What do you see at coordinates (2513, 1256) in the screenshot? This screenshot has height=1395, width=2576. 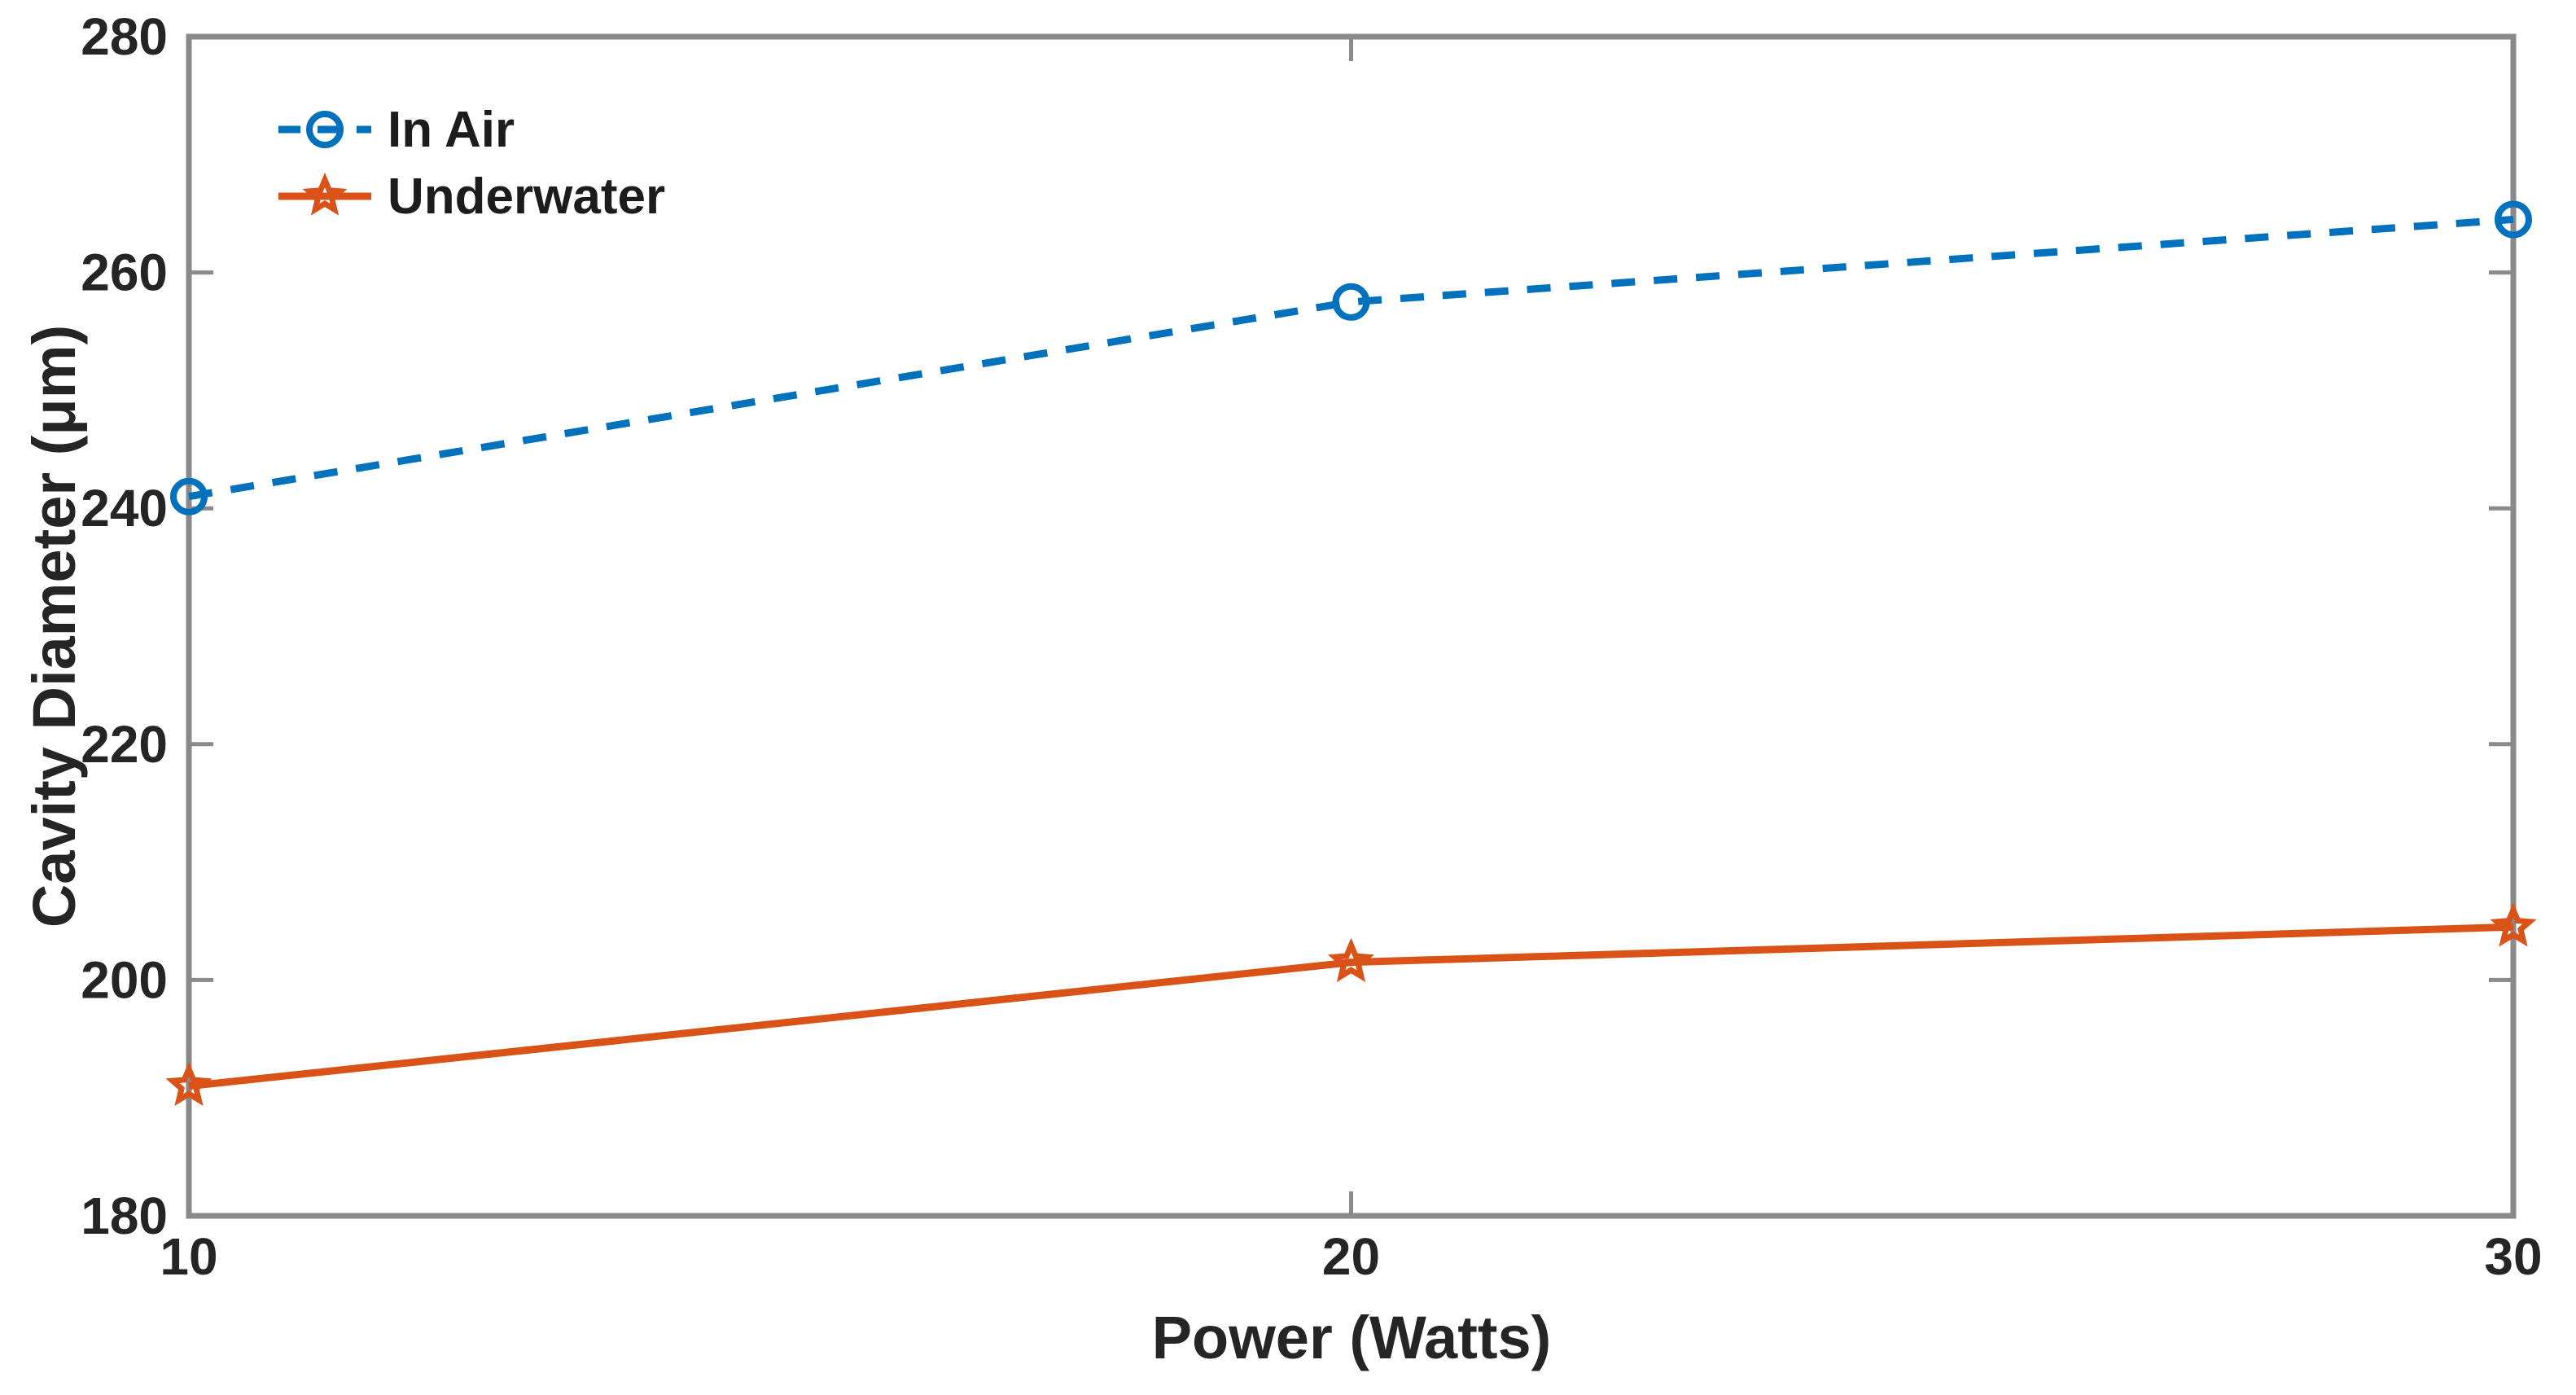 I see `x-tick-label: 30` at bounding box center [2513, 1256].